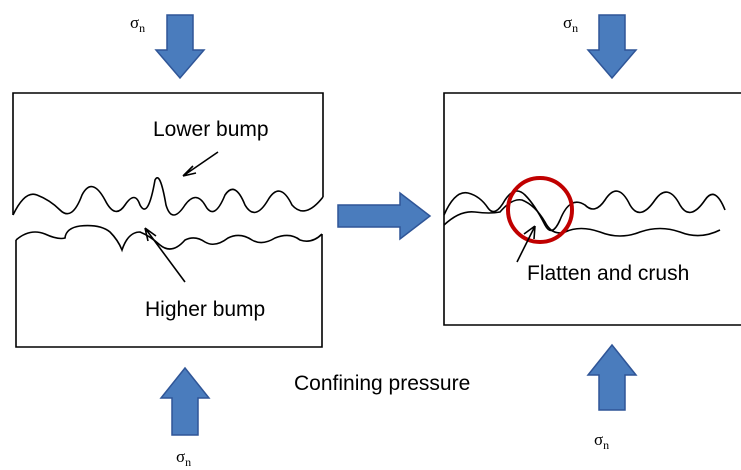 The width and height of the screenshot is (741, 470). Describe the element at coordinates (540, 210) in the screenshot. I see `crush-highlight` at that location.